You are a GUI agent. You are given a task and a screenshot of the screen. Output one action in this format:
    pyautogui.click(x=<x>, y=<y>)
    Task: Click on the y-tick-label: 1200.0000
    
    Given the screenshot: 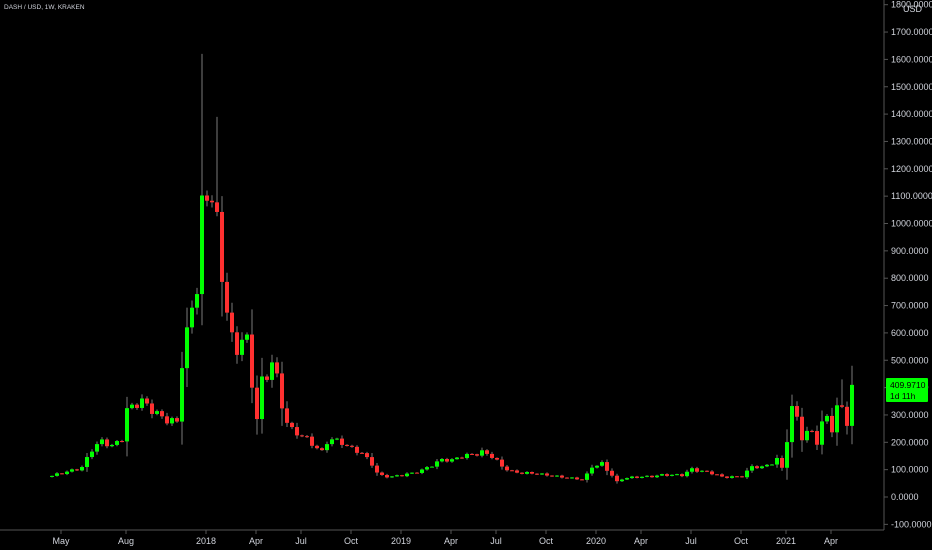 What is the action you would take?
    pyautogui.click(x=911, y=169)
    